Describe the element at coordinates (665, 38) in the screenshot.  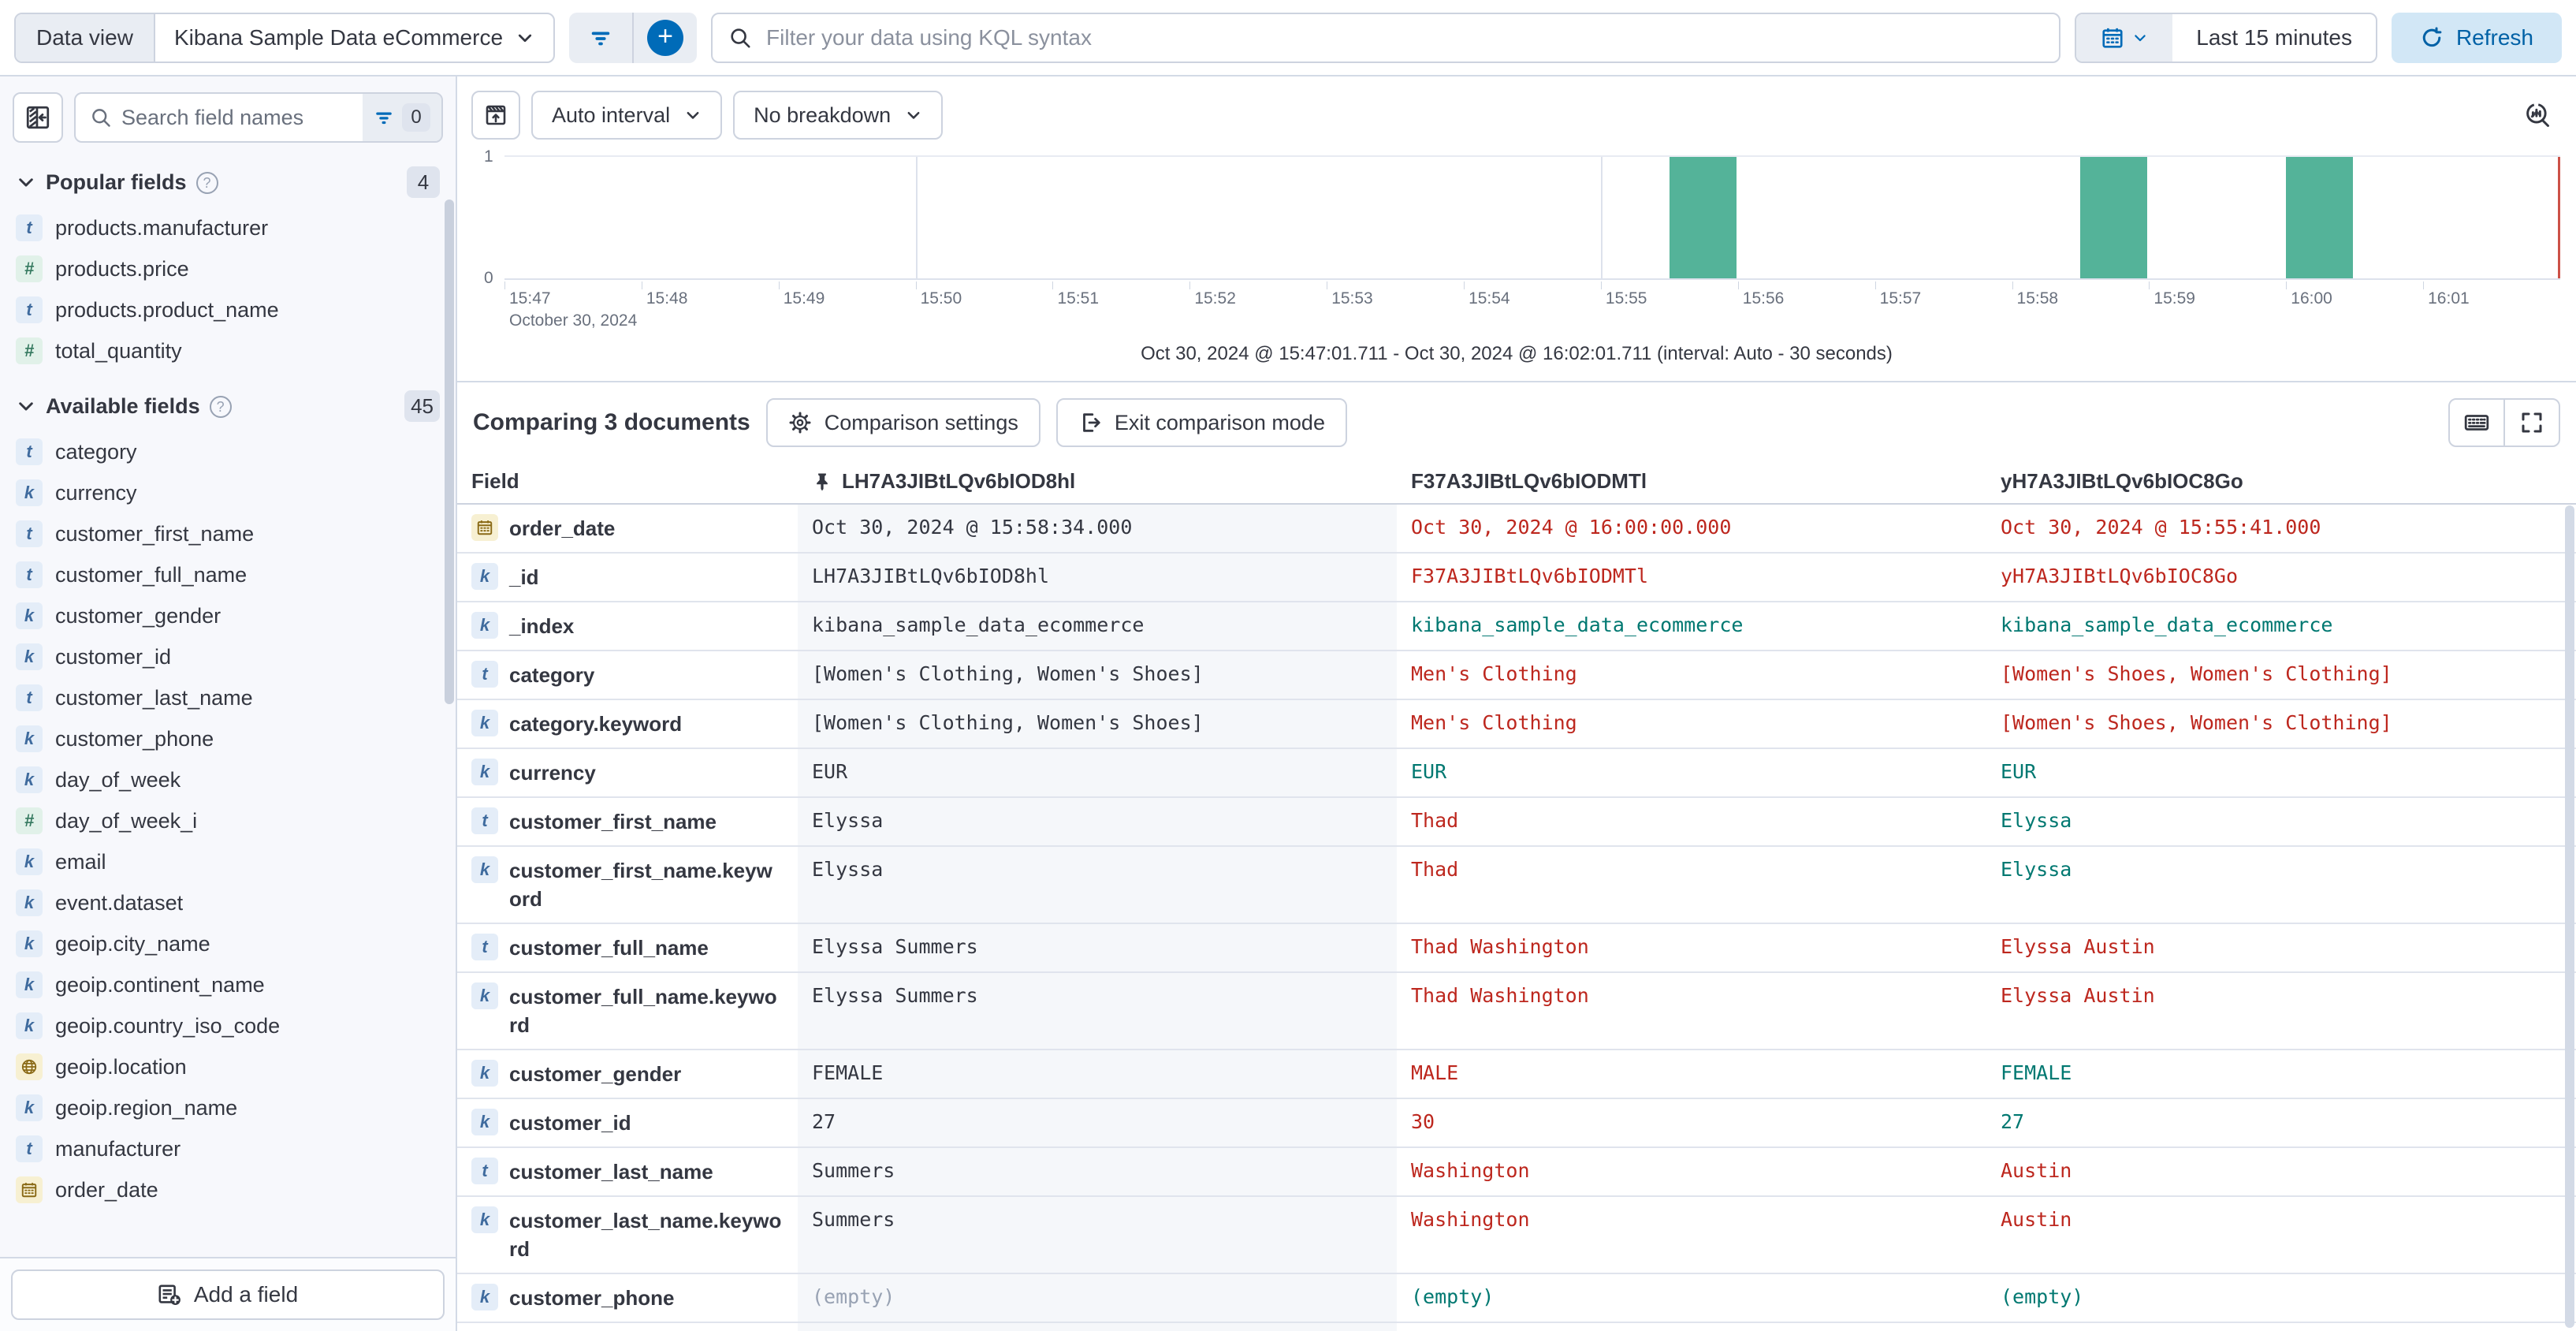
I see `add-filter-button: +` at that location.